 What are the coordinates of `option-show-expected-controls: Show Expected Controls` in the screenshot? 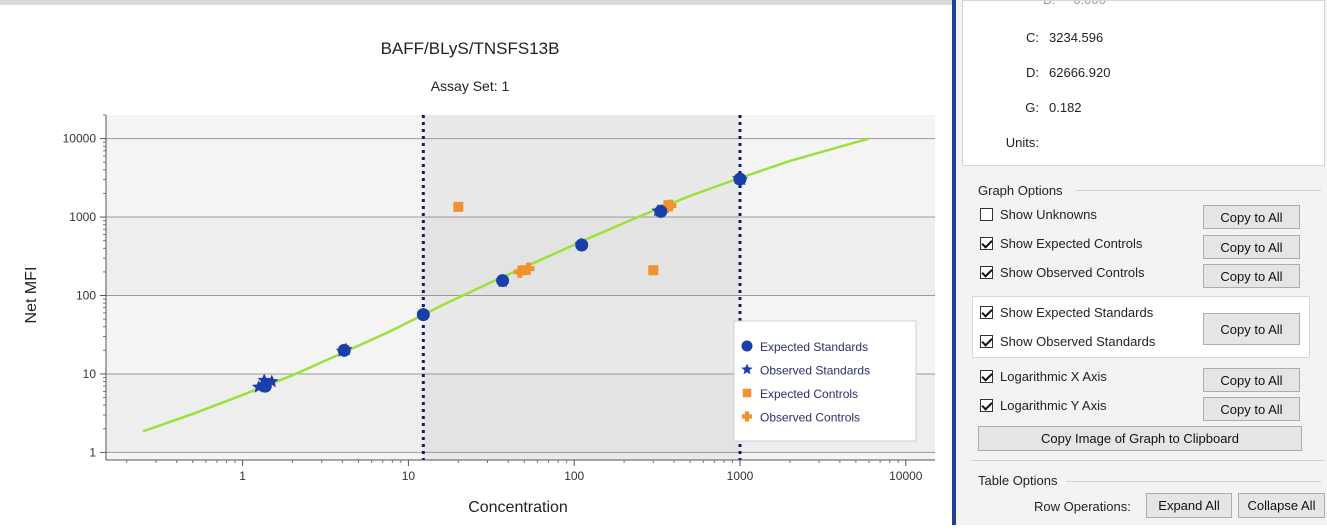 It's located at (1061, 243).